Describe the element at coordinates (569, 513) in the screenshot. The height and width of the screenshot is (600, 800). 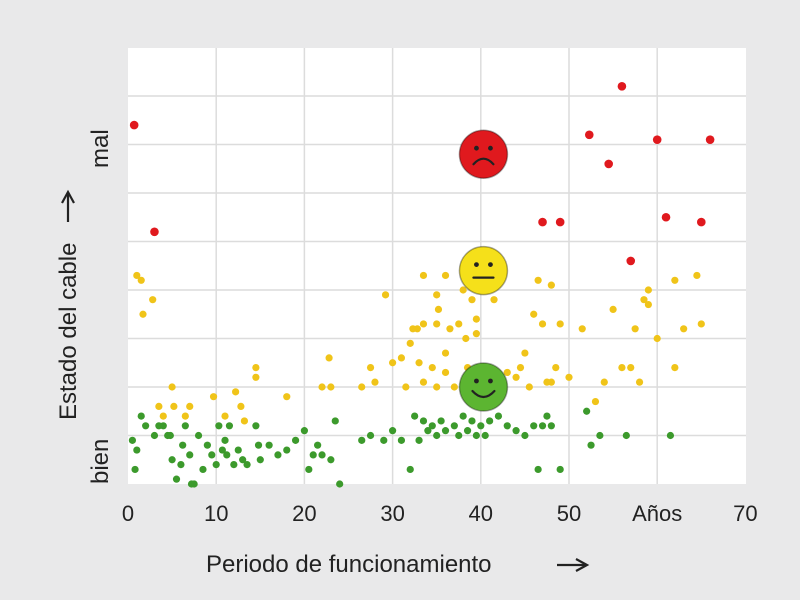
I see `x-tick-label: 50` at that location.